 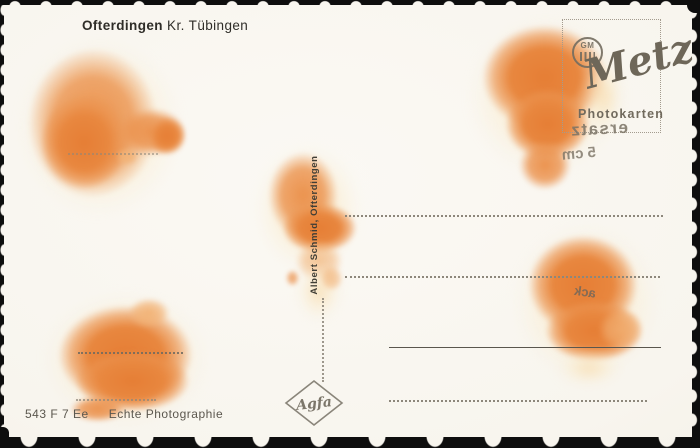 I want to click on agfa-logo-text: Agfa, so click(x=313, y=404).